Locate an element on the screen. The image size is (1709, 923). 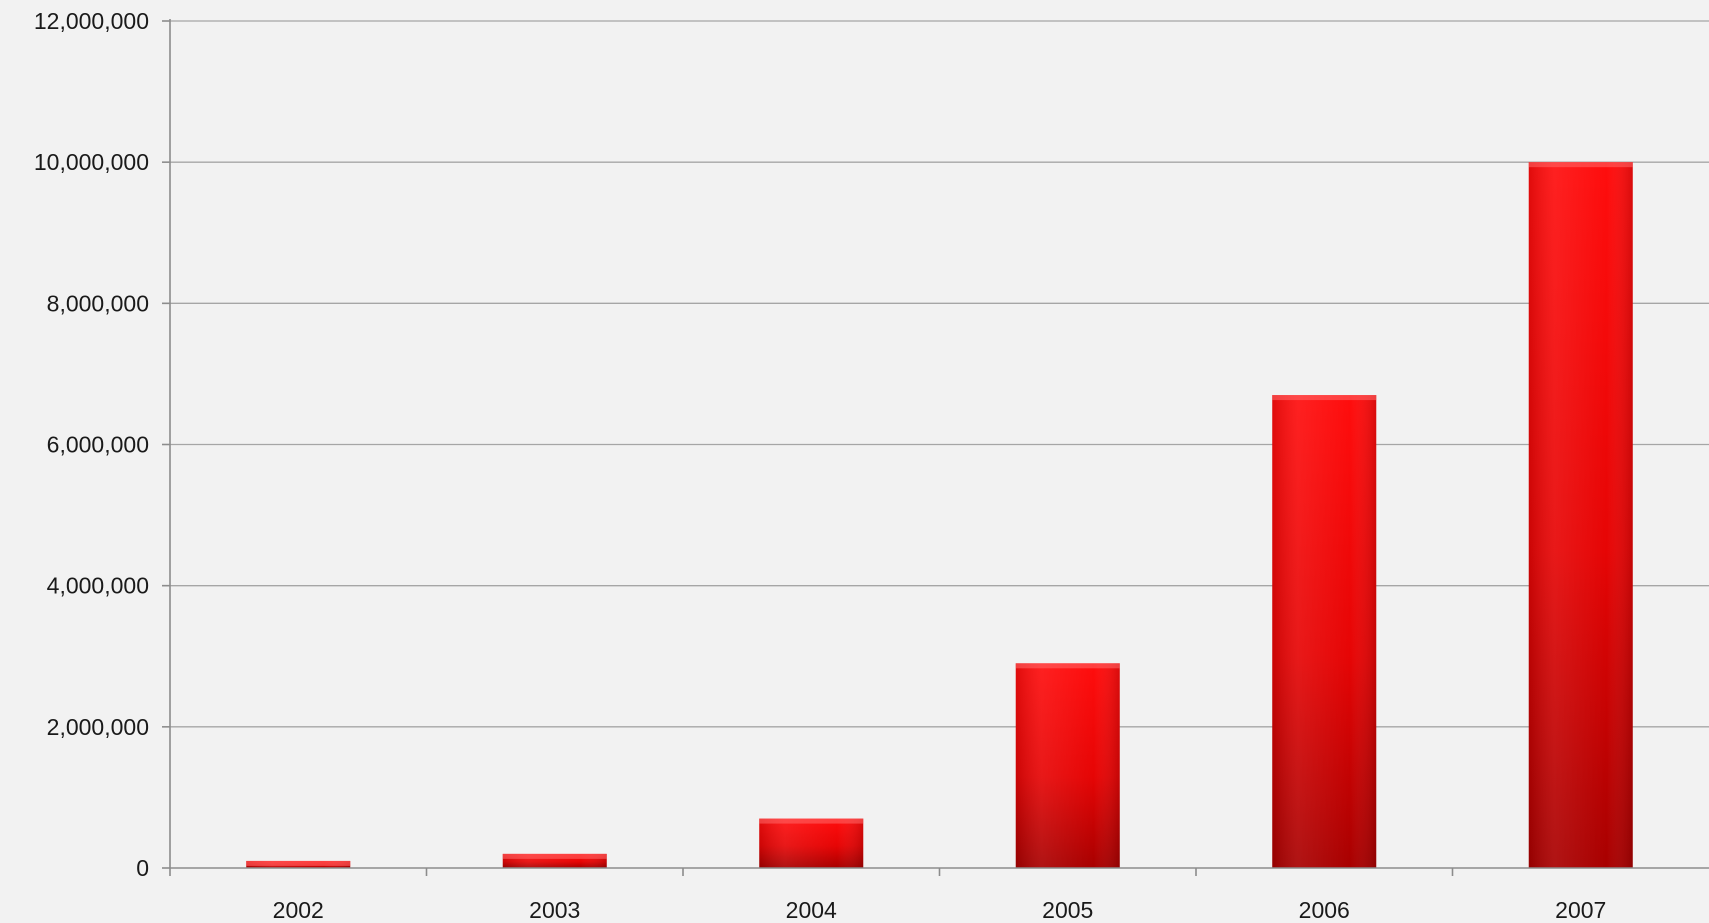
bar-2006 is located at coordinates (1324, 631).